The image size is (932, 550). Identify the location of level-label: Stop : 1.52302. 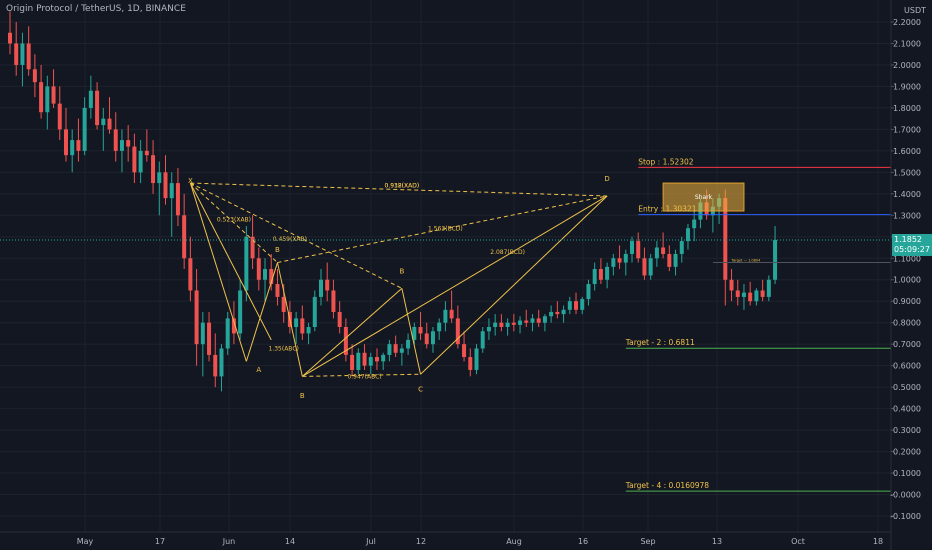
(666, 161).